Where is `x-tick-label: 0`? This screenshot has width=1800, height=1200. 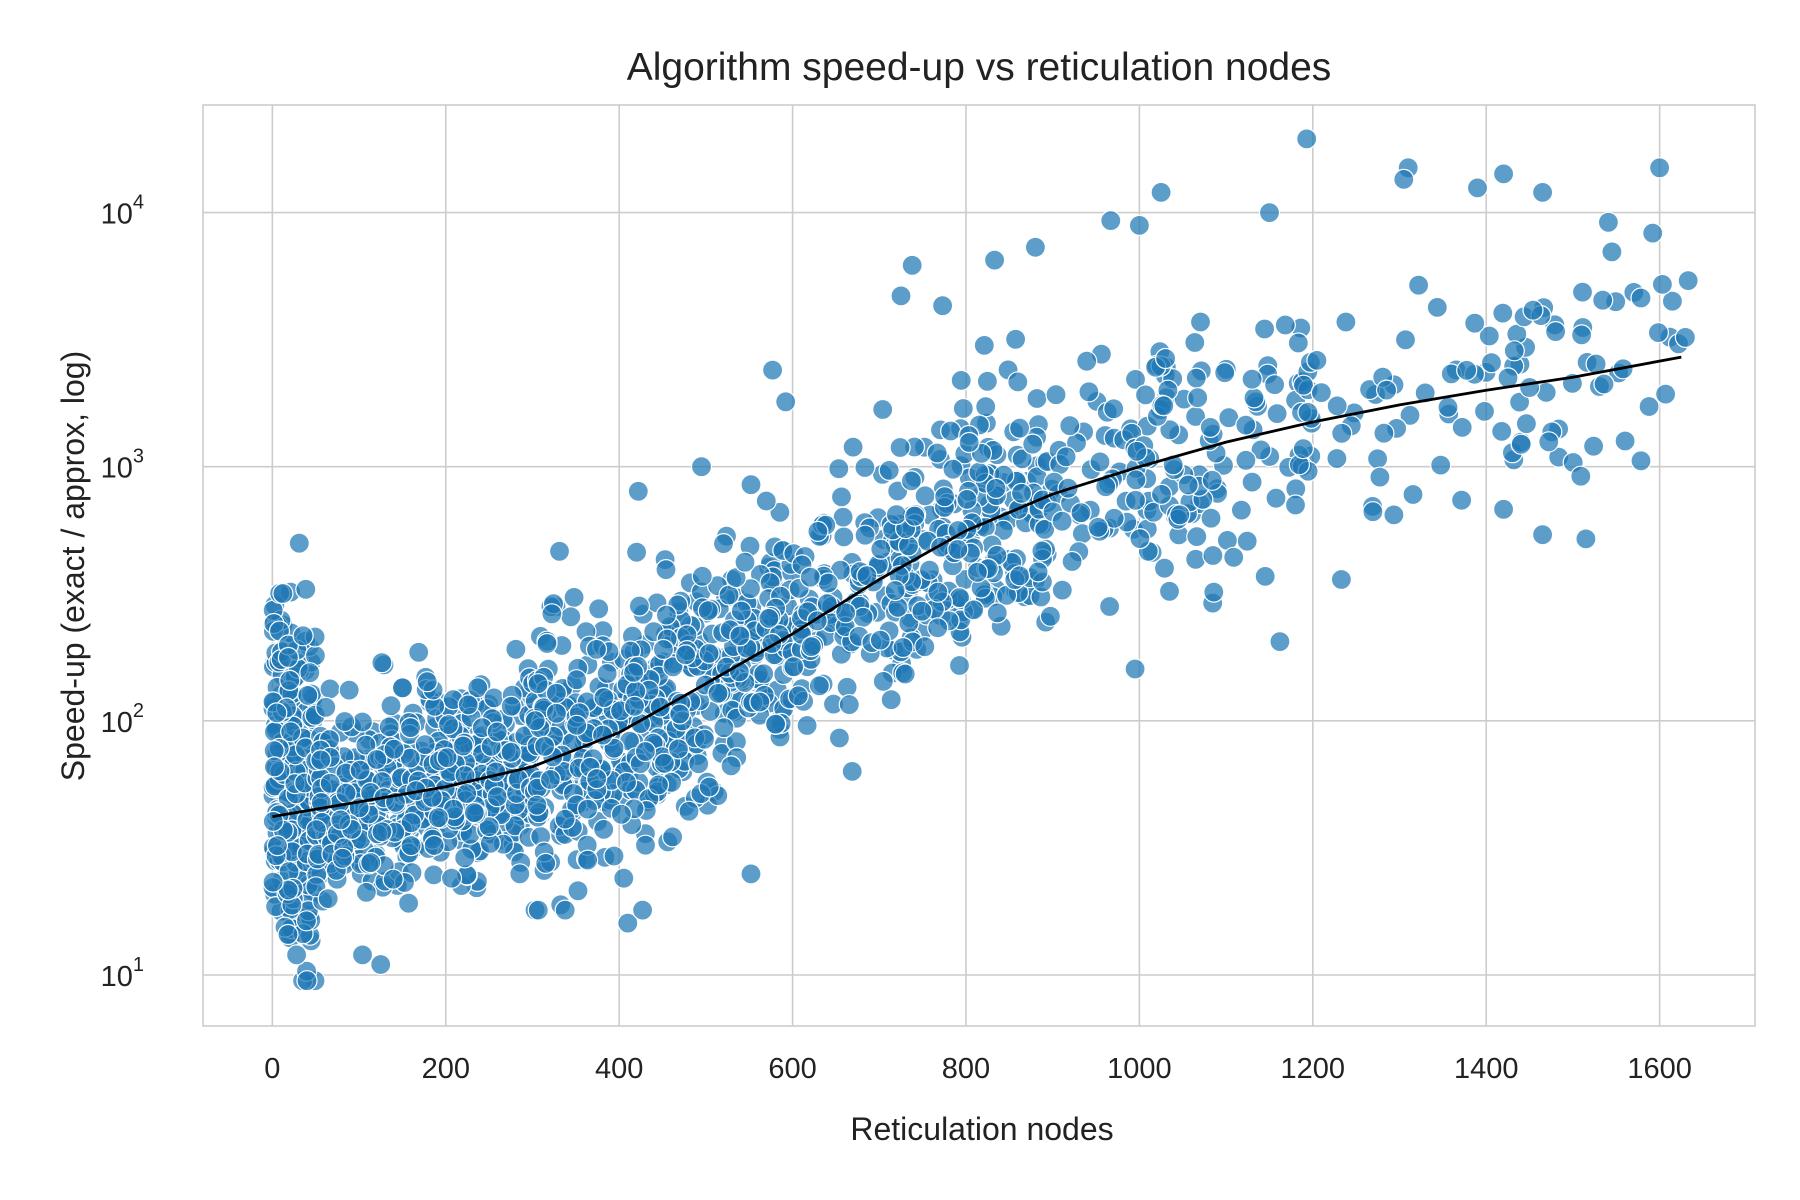
x-tick-label: 0 is located at coordinates (272, 1069).